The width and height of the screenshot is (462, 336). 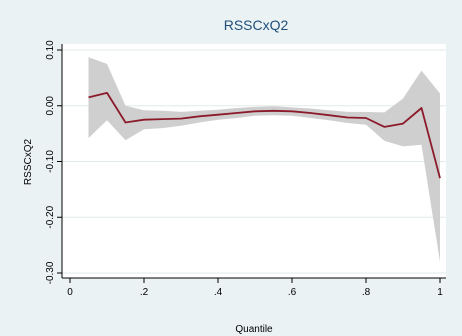 What do you see at coordinates (70, 292) in the screenshot?
I see `x-tick-label: 0` at bounding box center [70, 292].